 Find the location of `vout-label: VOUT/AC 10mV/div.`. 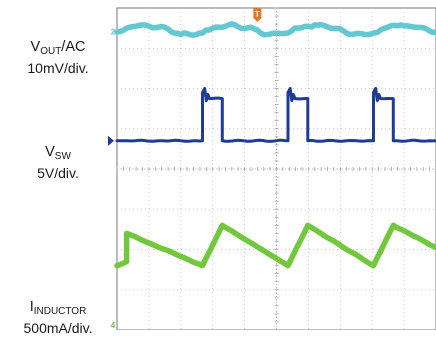

vout-label: VOUT/AC 10mV/div. is located at coordinates (58, 57).